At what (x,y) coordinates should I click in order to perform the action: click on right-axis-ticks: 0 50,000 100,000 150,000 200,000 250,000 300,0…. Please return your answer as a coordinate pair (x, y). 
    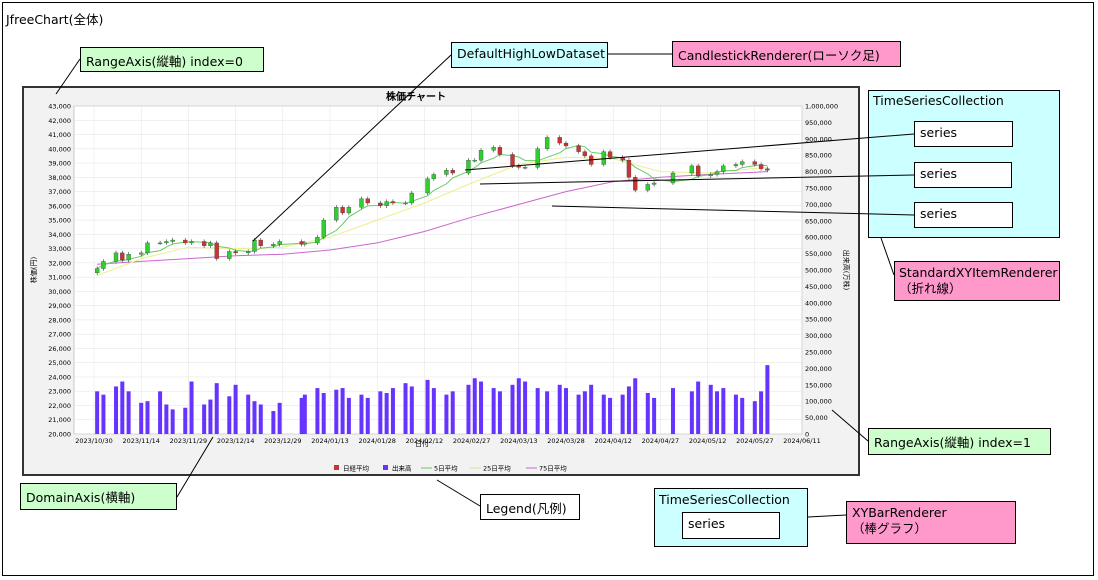
    Looking at the image, I should click on (821, 271).